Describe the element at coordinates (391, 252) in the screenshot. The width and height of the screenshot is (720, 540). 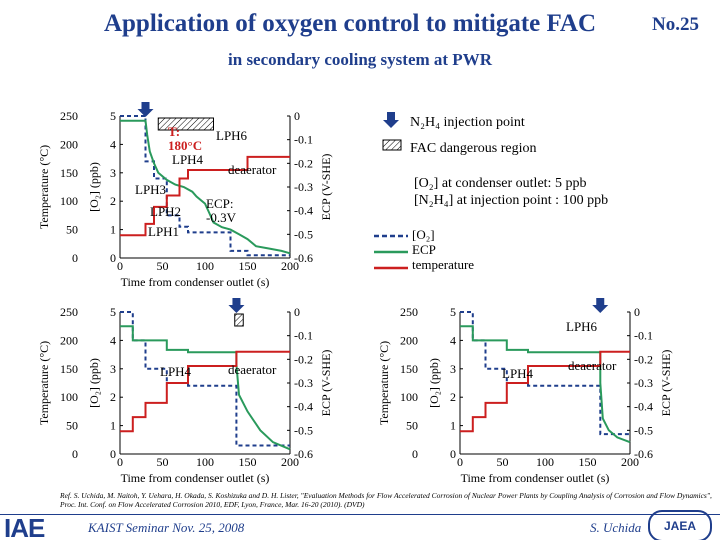
I see `series-legend-lines` at that location.